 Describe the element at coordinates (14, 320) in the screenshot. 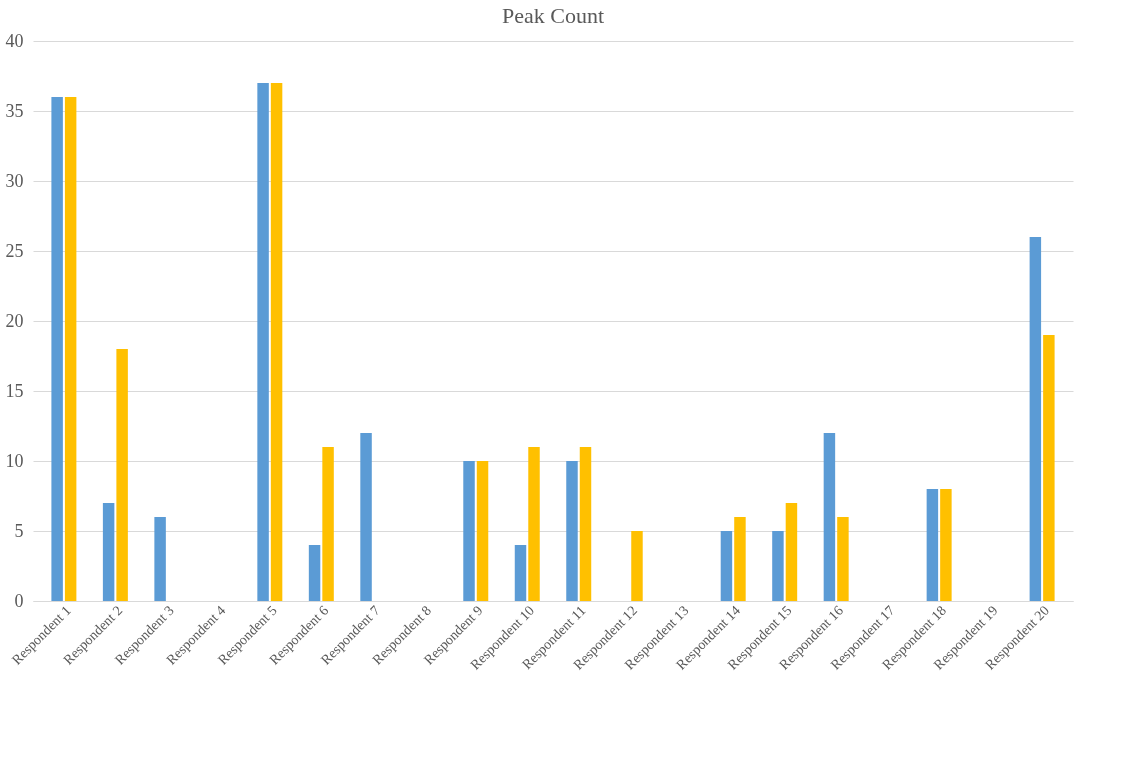

I see `y-tick-label: 20` at that location.